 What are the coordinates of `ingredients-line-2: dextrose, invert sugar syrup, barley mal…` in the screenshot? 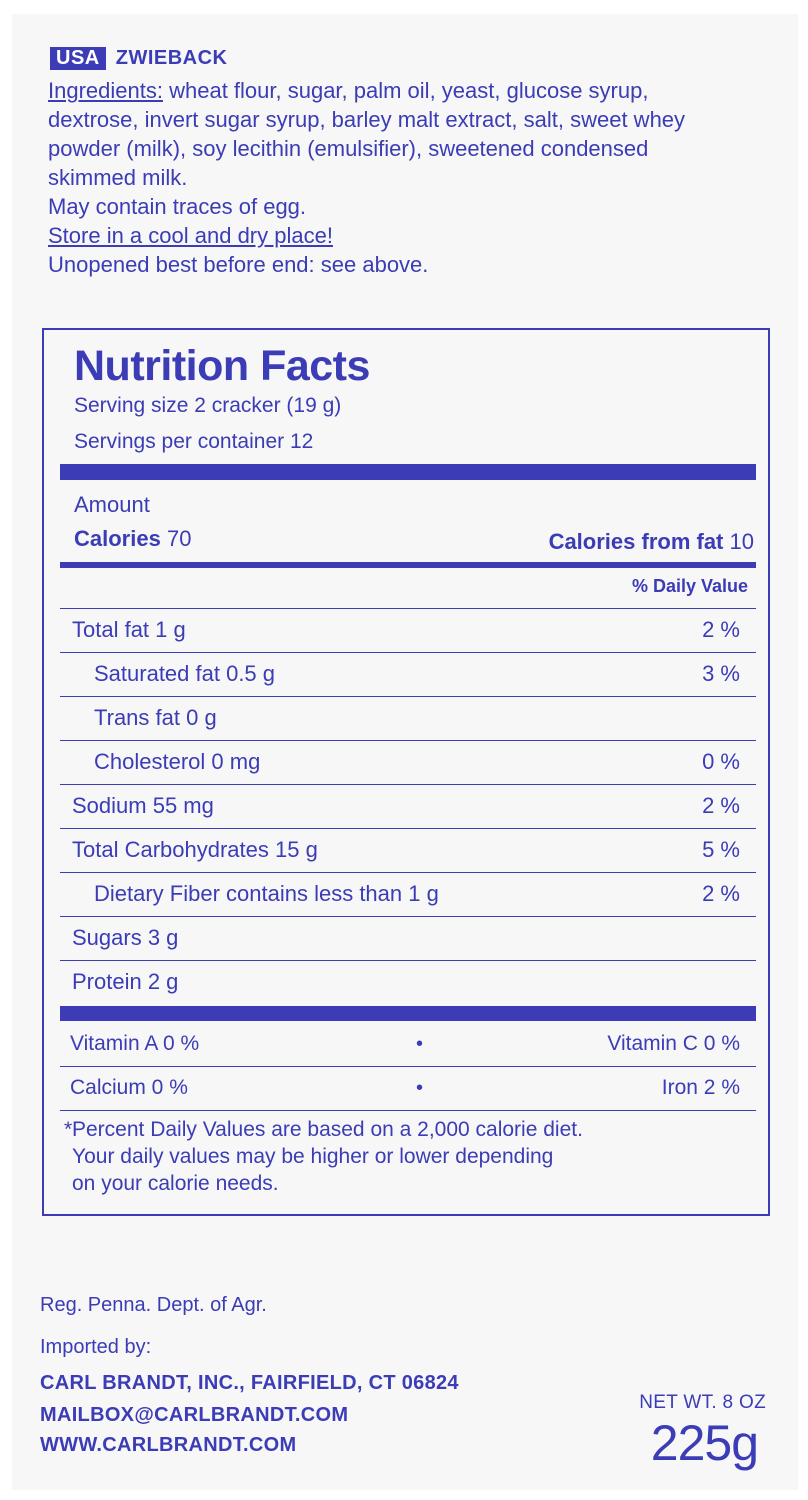 It's located at (367, 119).